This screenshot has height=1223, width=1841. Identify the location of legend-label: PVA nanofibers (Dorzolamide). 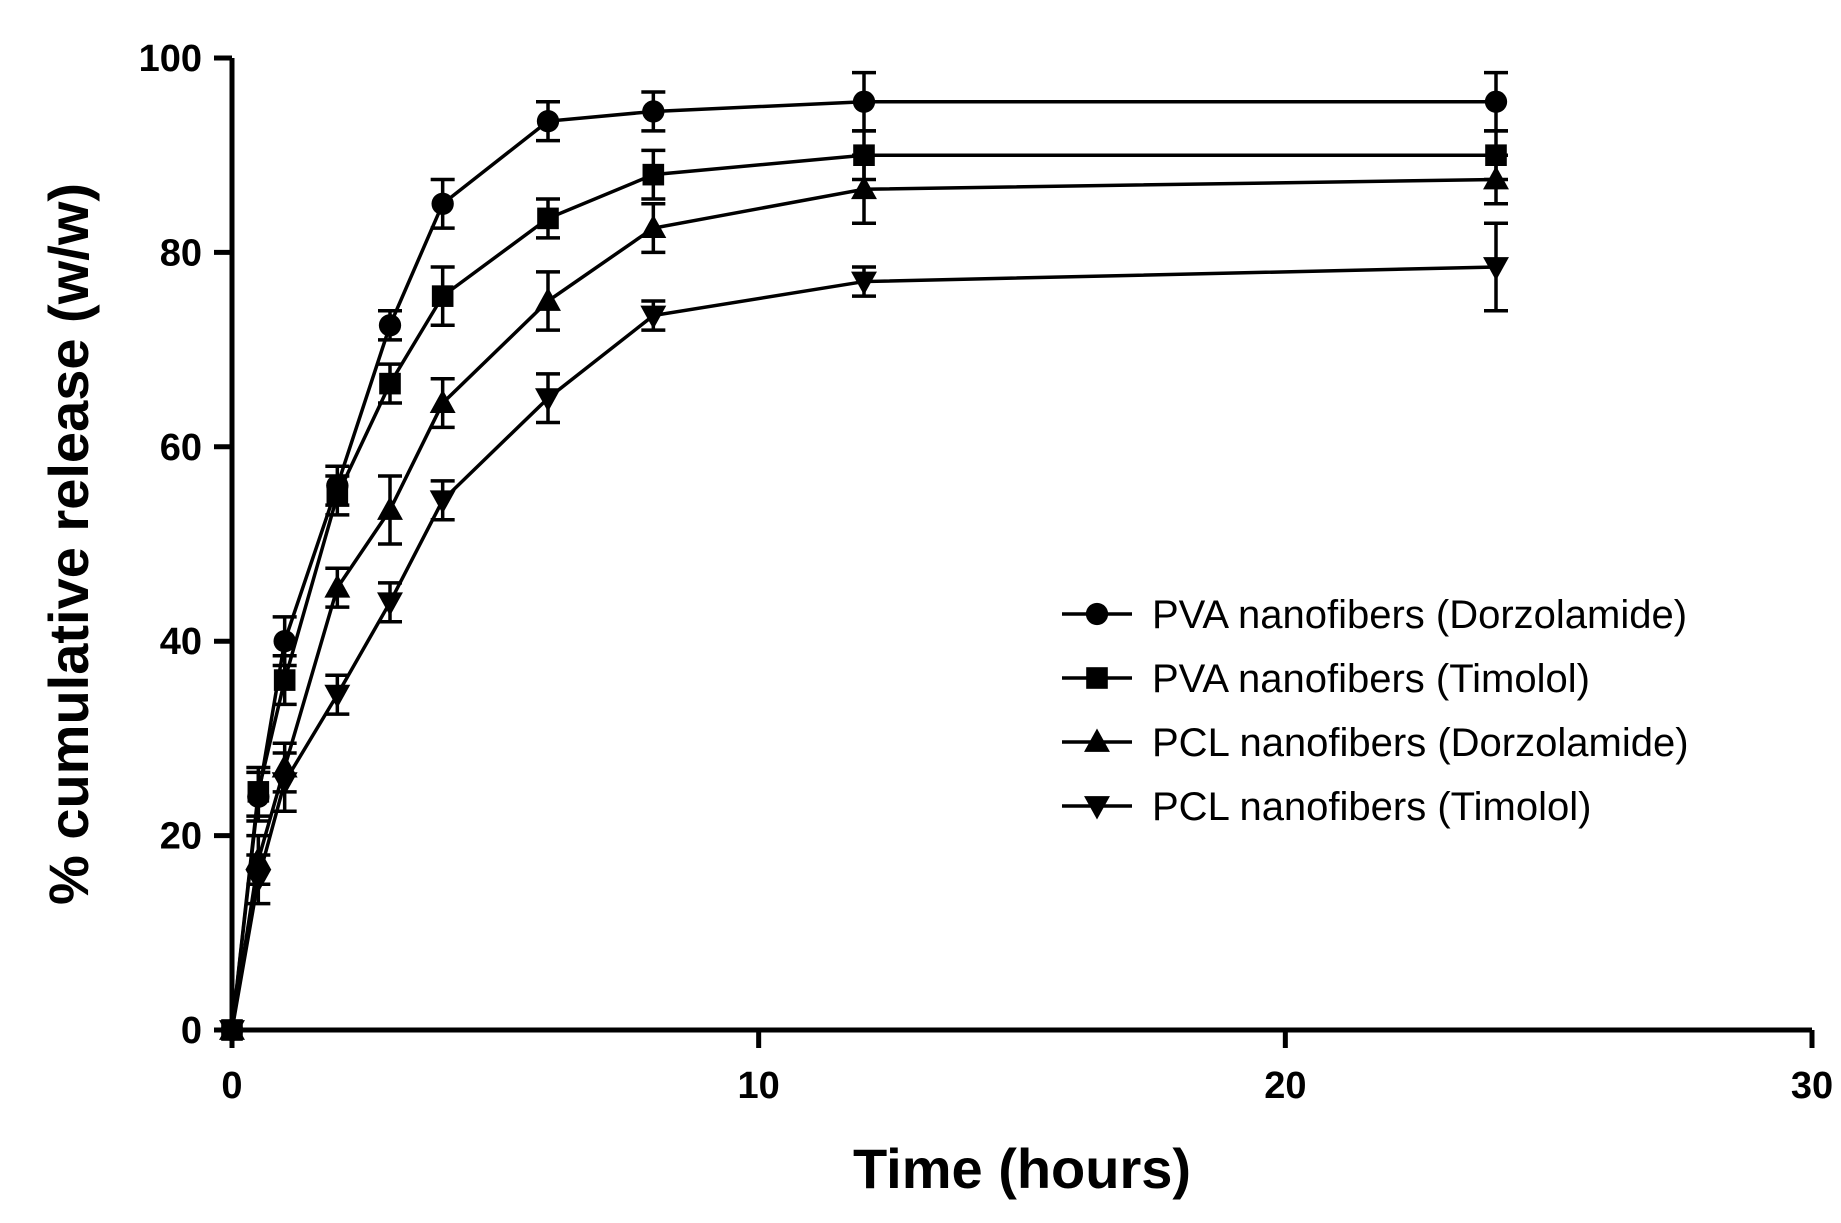
(1419, 615).